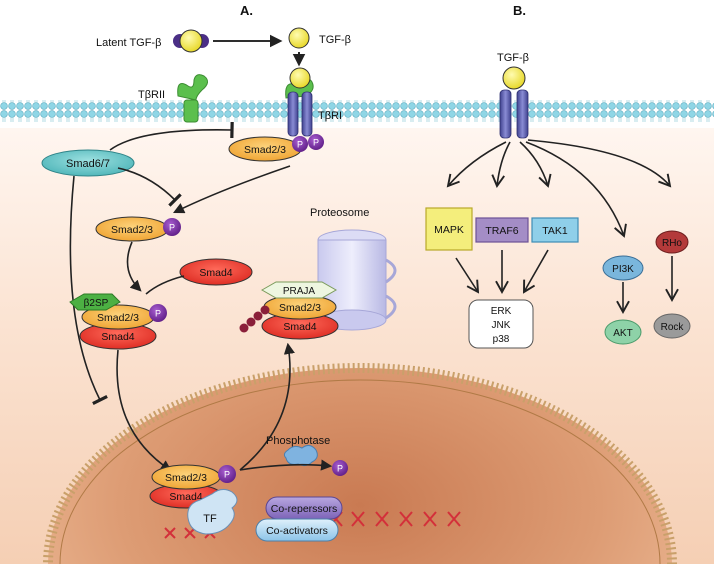 Image resolution: width=714 pixels, height=564 pixels. Describe the element at coordinates (299, 327) in the screenshot. I see `smad4-praja-label: Smad4` at that location.